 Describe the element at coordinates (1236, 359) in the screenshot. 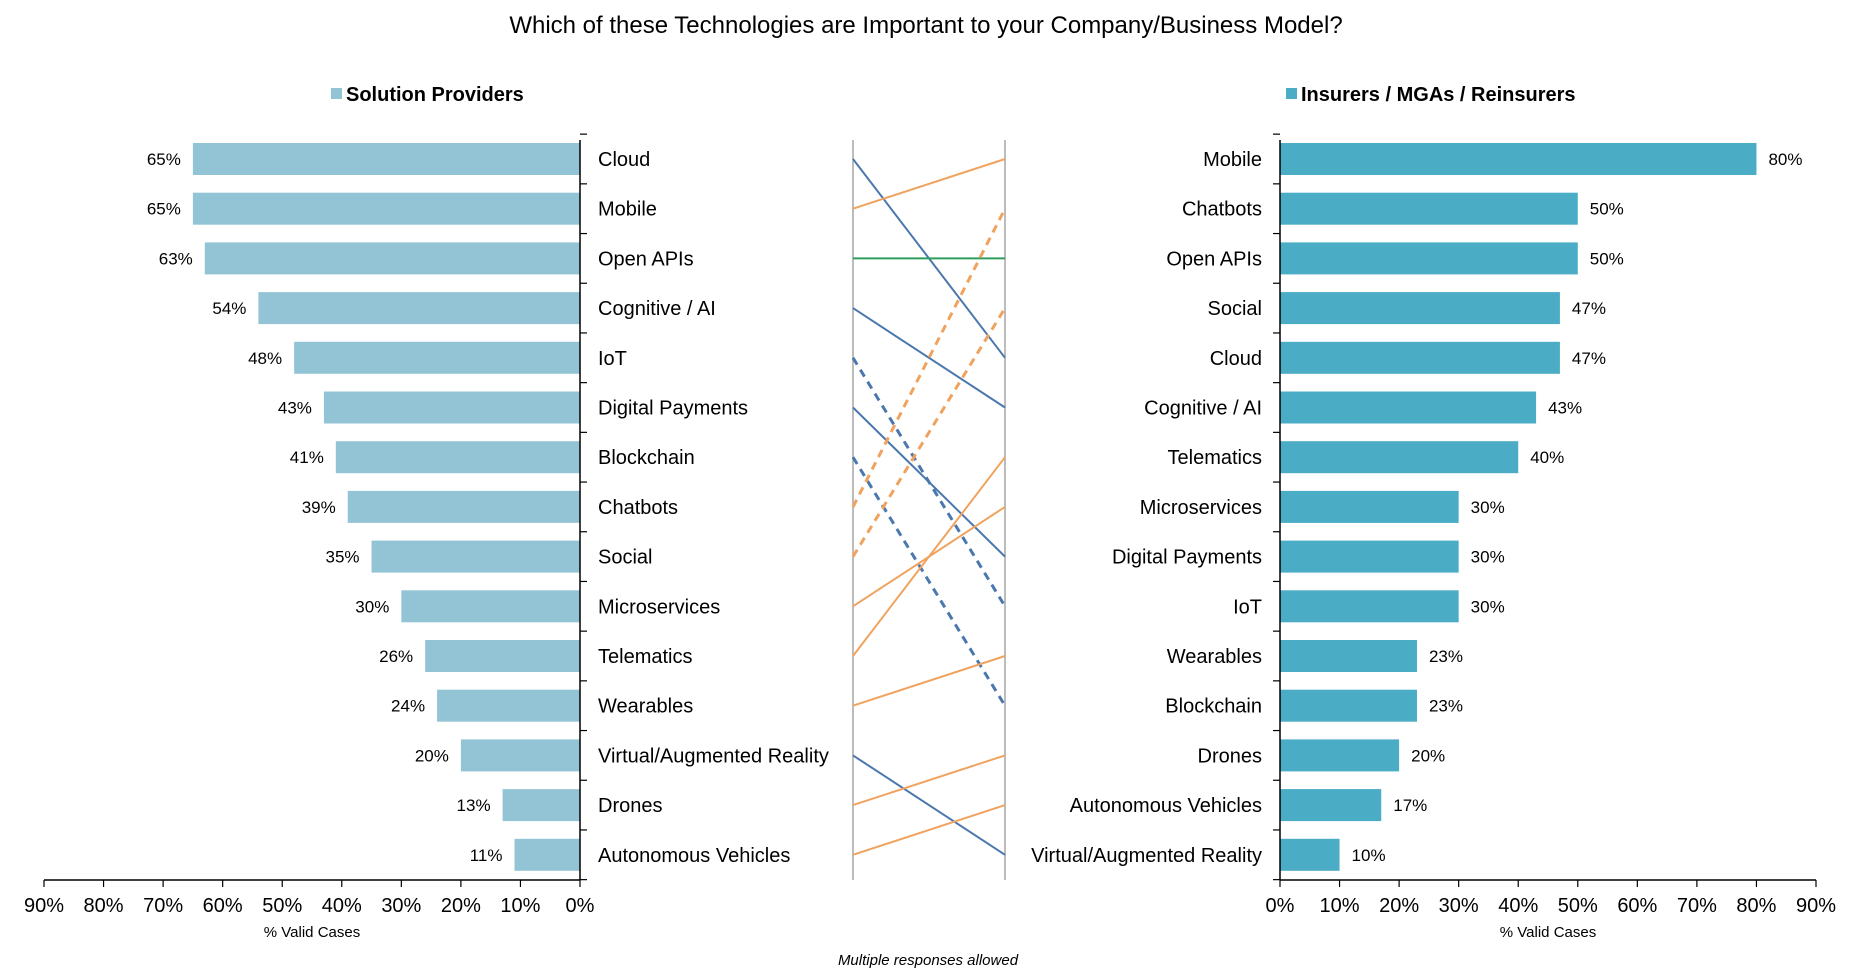

I see `right-category-label: Cloud` at that location.